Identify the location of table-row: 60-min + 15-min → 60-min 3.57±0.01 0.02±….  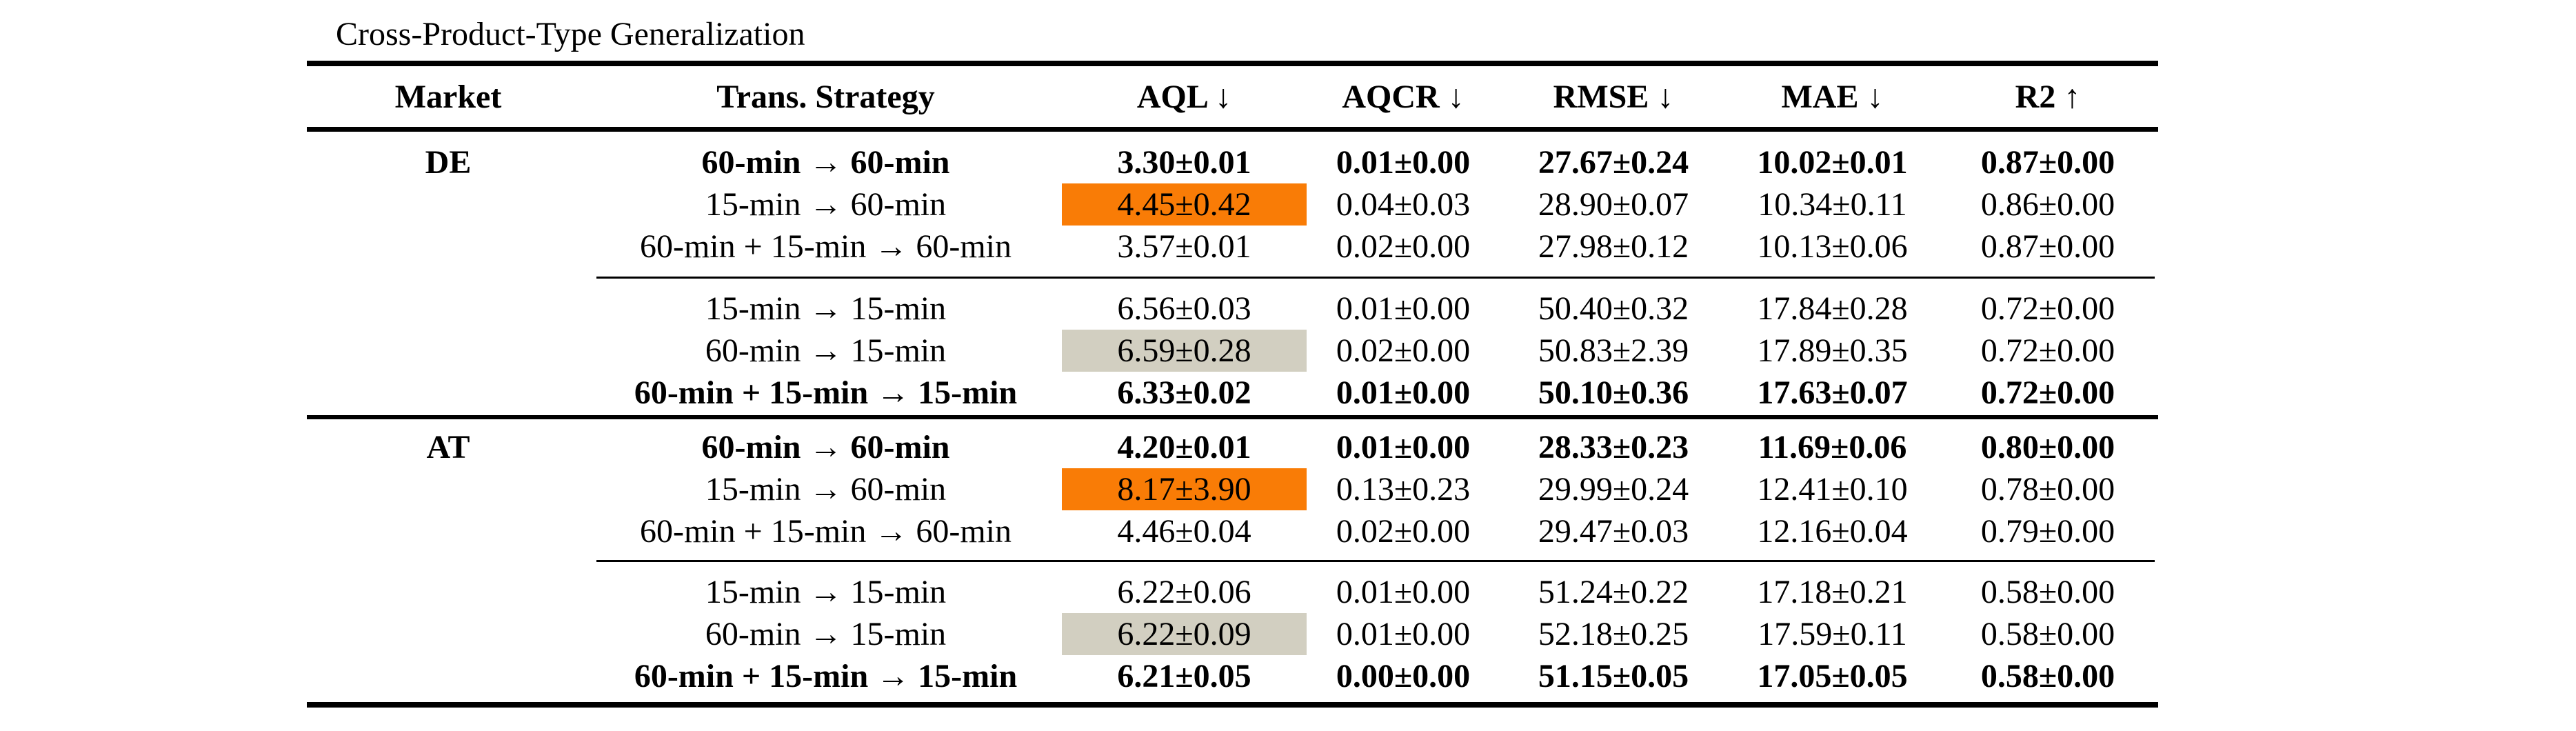
(1232, 247).